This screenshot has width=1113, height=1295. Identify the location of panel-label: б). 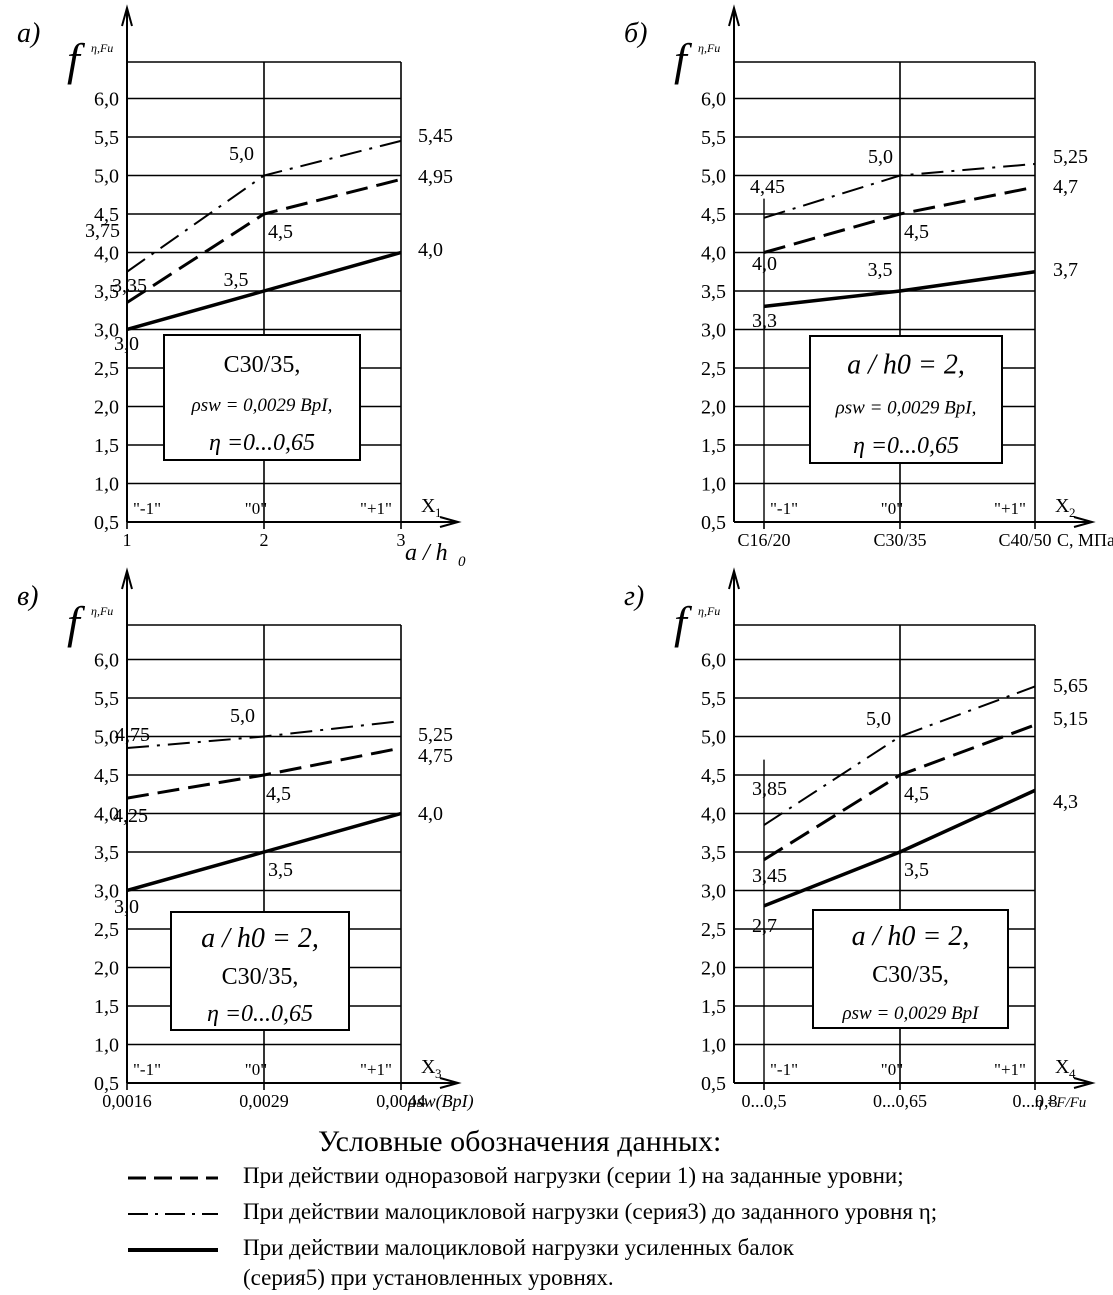
(635, 33).